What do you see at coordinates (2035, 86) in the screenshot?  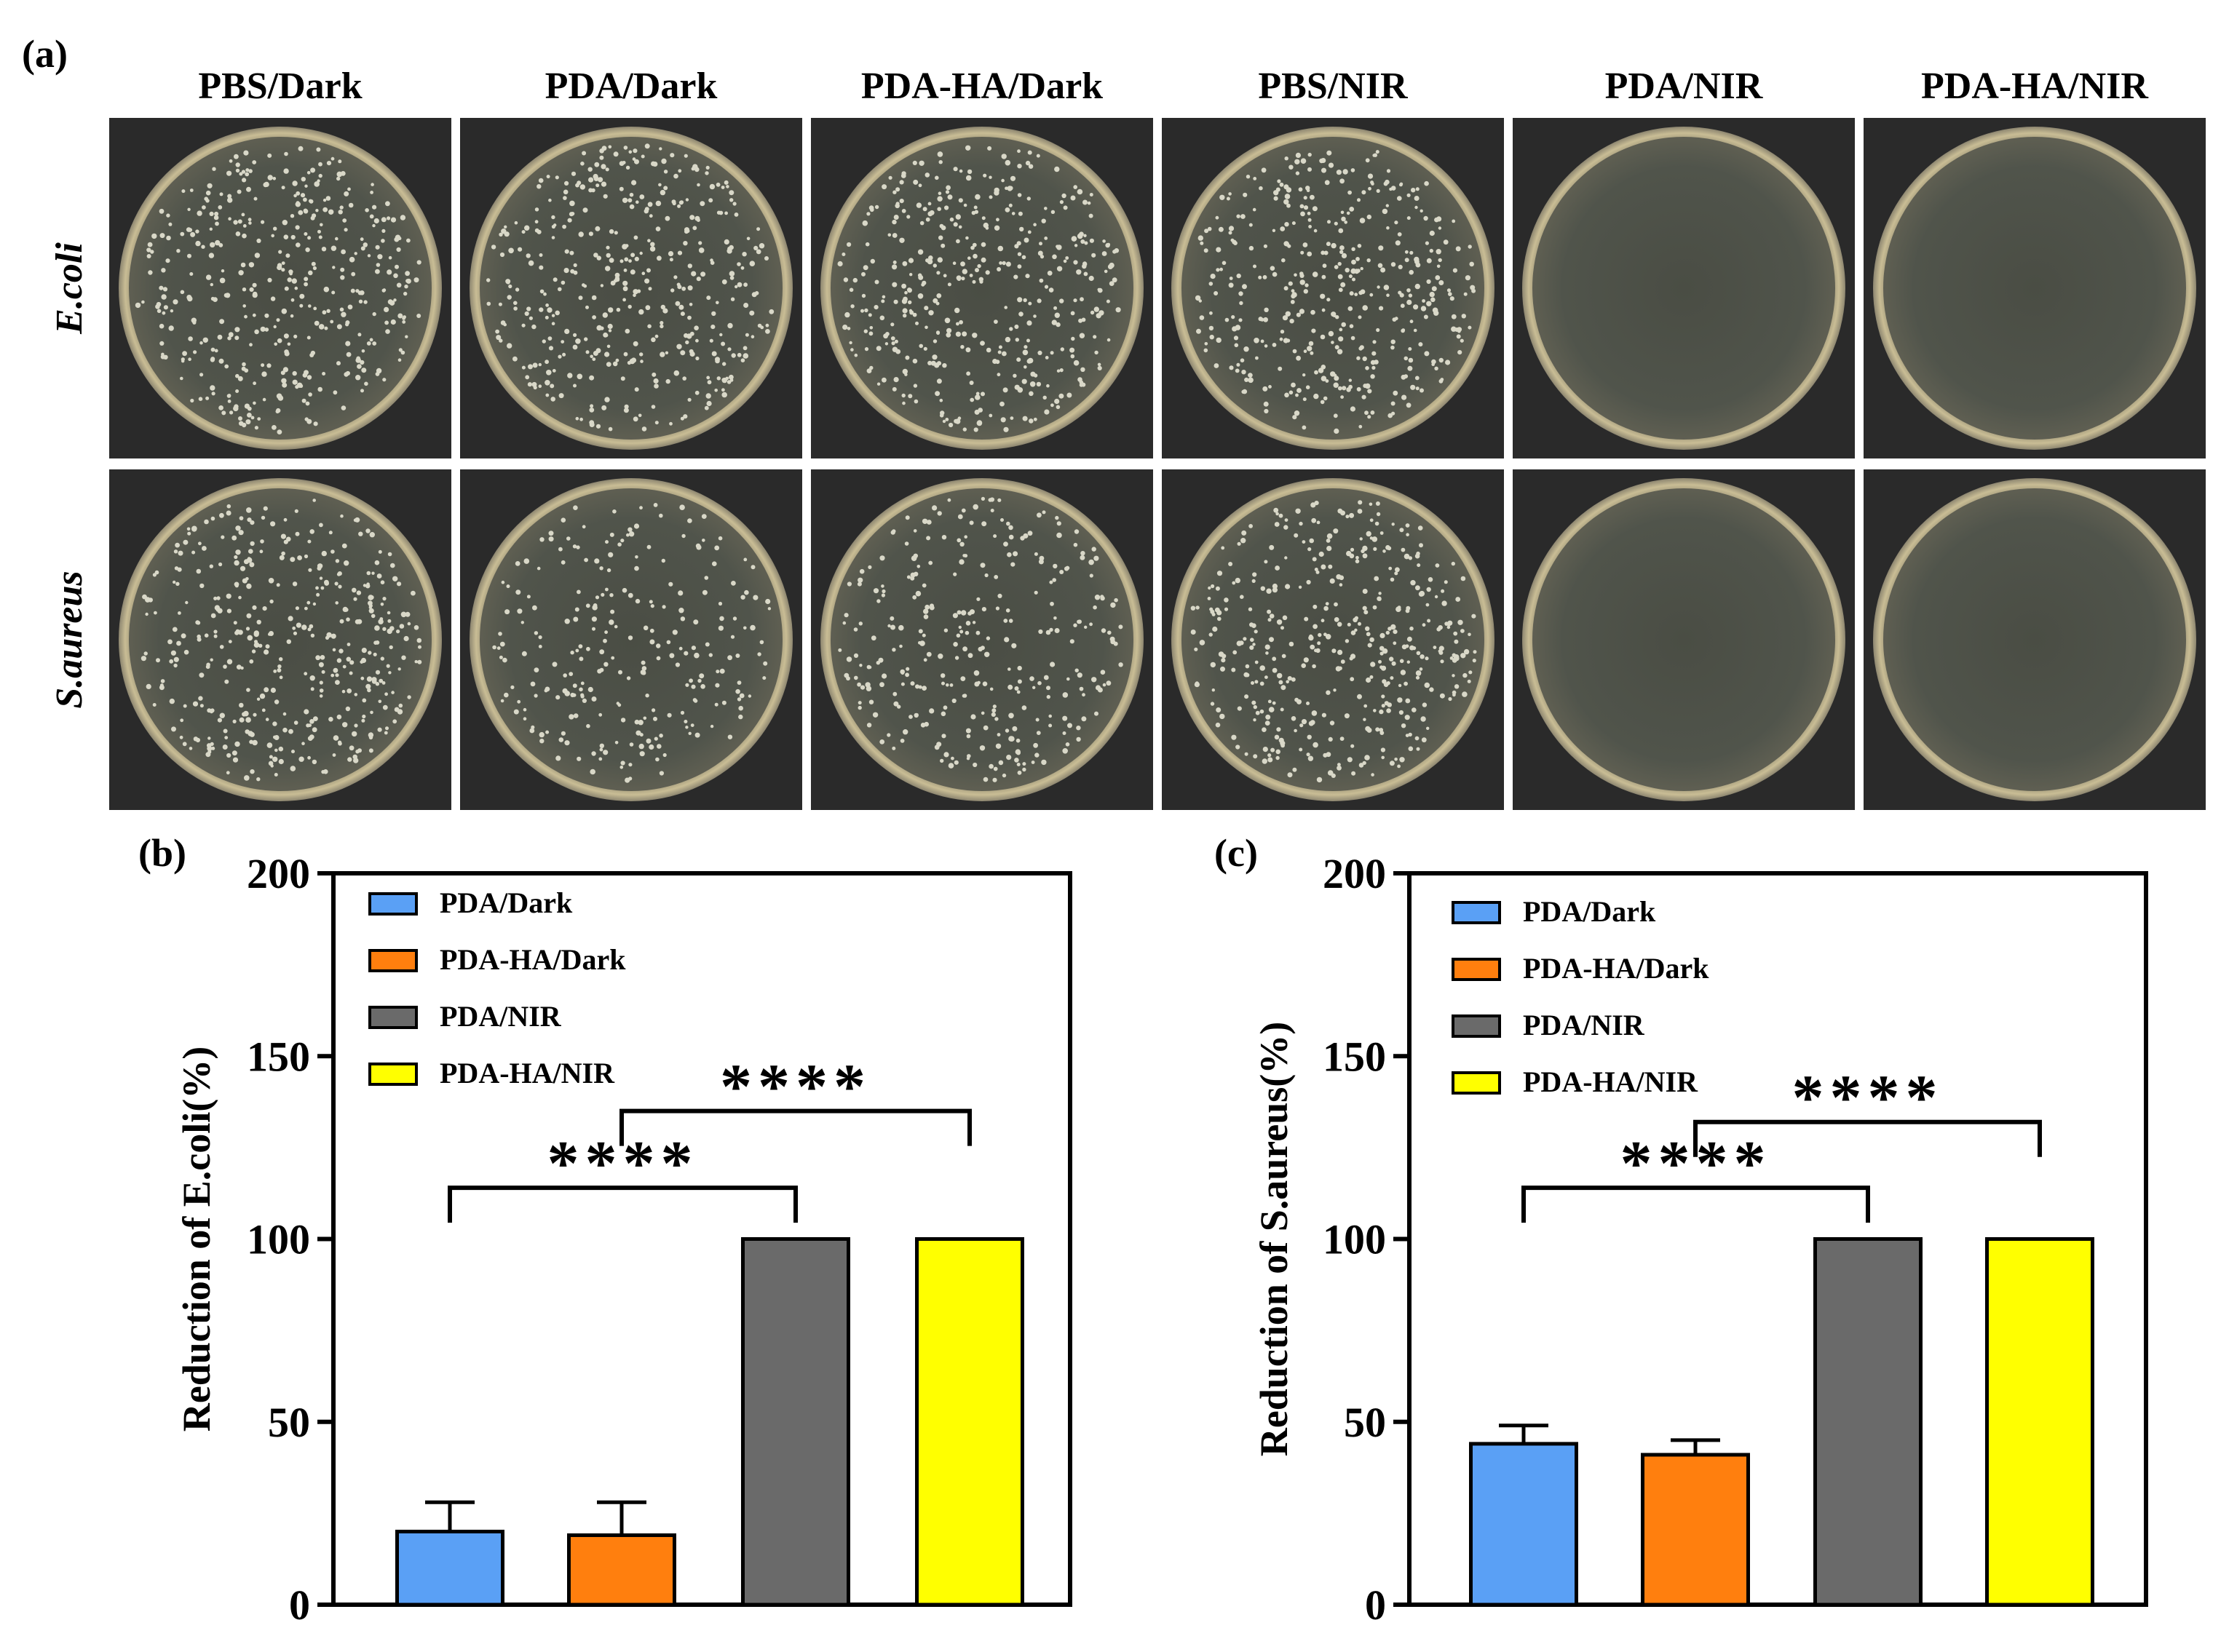 I see `plate-column-header: PDA-HA/NIR` at bounding box center [2035, 86].